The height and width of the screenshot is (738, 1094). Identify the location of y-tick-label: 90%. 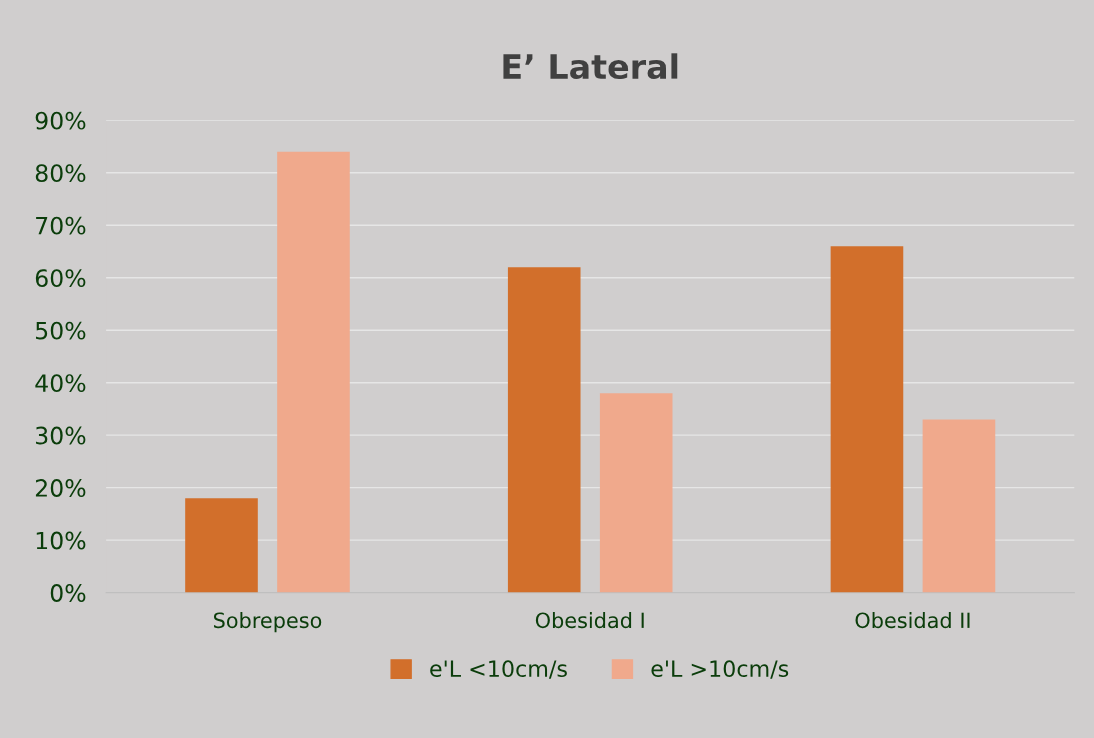
(60, 120).